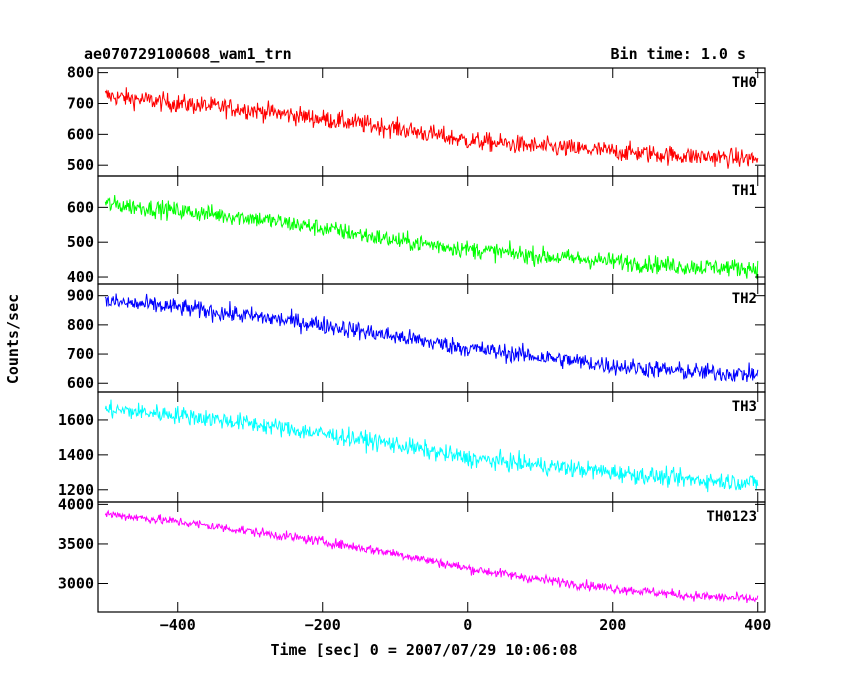 This screenshot has height=680, width=850. I want to click on y-tick-label: 1400, so click(76, 455).